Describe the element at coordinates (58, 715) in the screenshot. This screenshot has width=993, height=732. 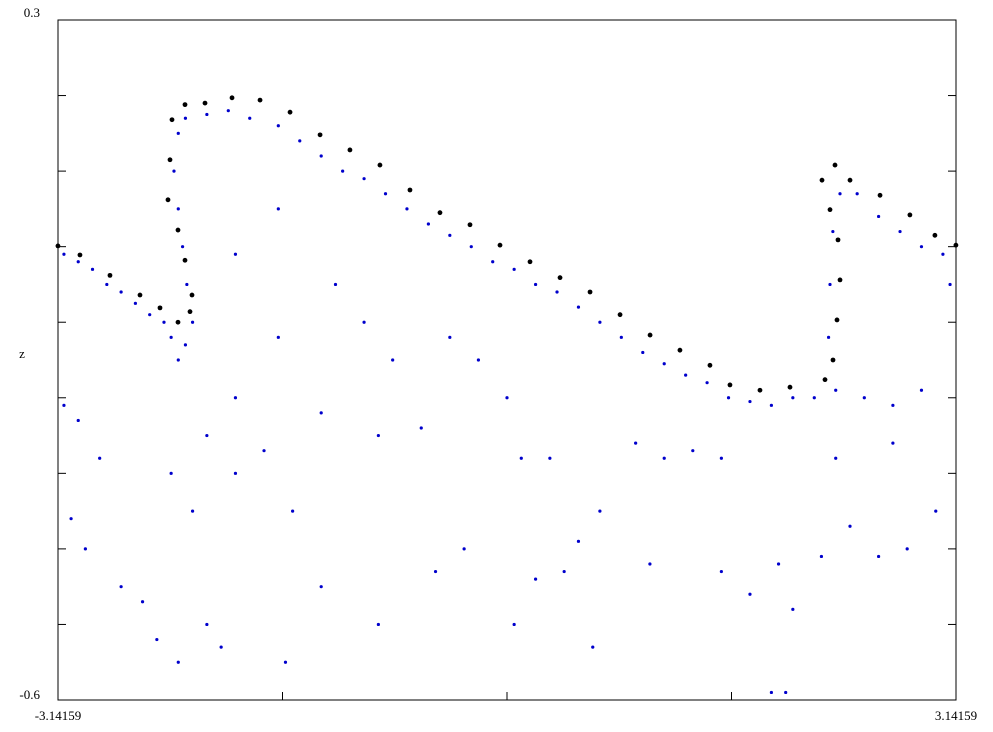
I see `x-tick-label: -3.14159` at that location.